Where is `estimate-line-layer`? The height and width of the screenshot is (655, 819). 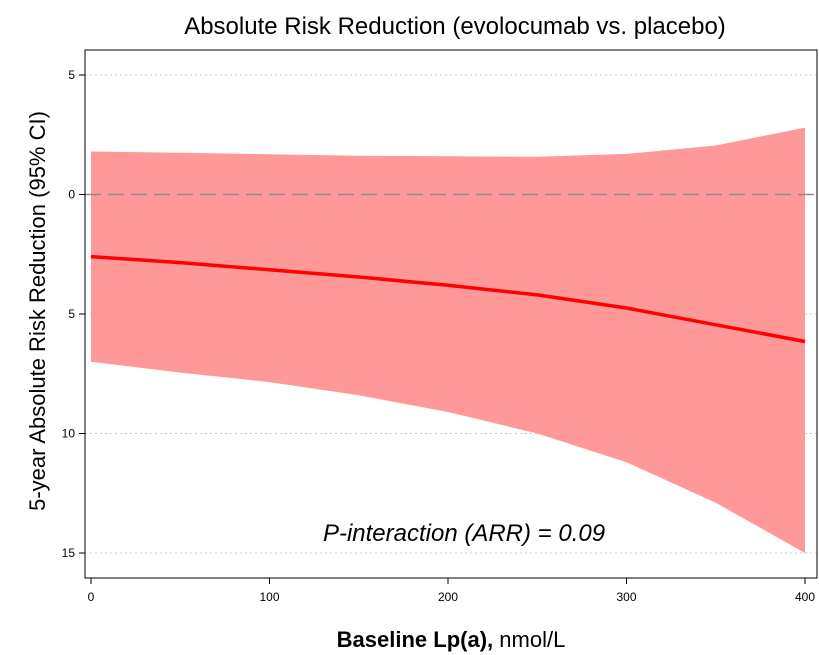 estimate-line-layer is located at coordinates (448, 299).